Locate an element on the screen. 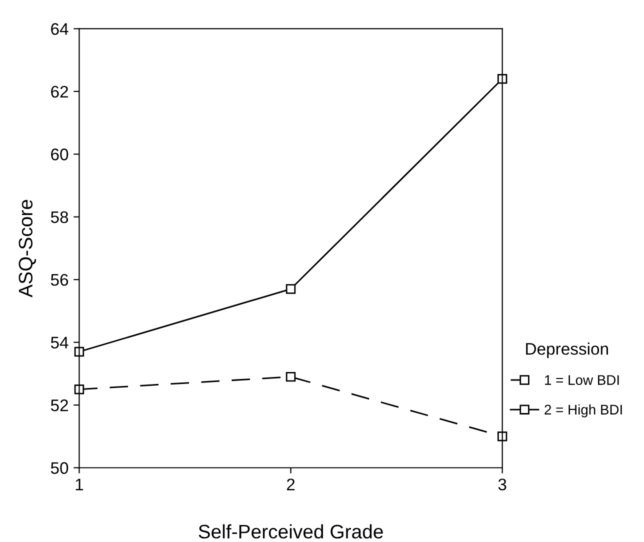  legend-label: 1 = Low BDI is located at coordinates (582, 380).